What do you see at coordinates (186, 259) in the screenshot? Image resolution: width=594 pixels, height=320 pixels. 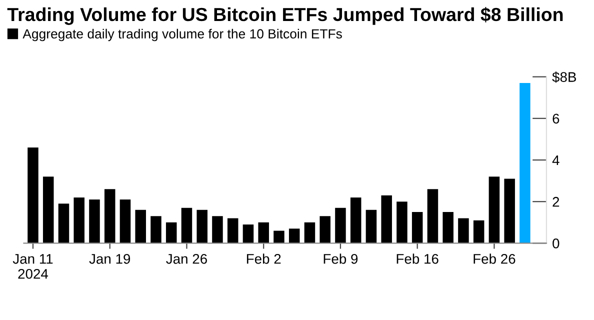 I see `x-tick-label: Jan 26` at bounding box center [186, 259].